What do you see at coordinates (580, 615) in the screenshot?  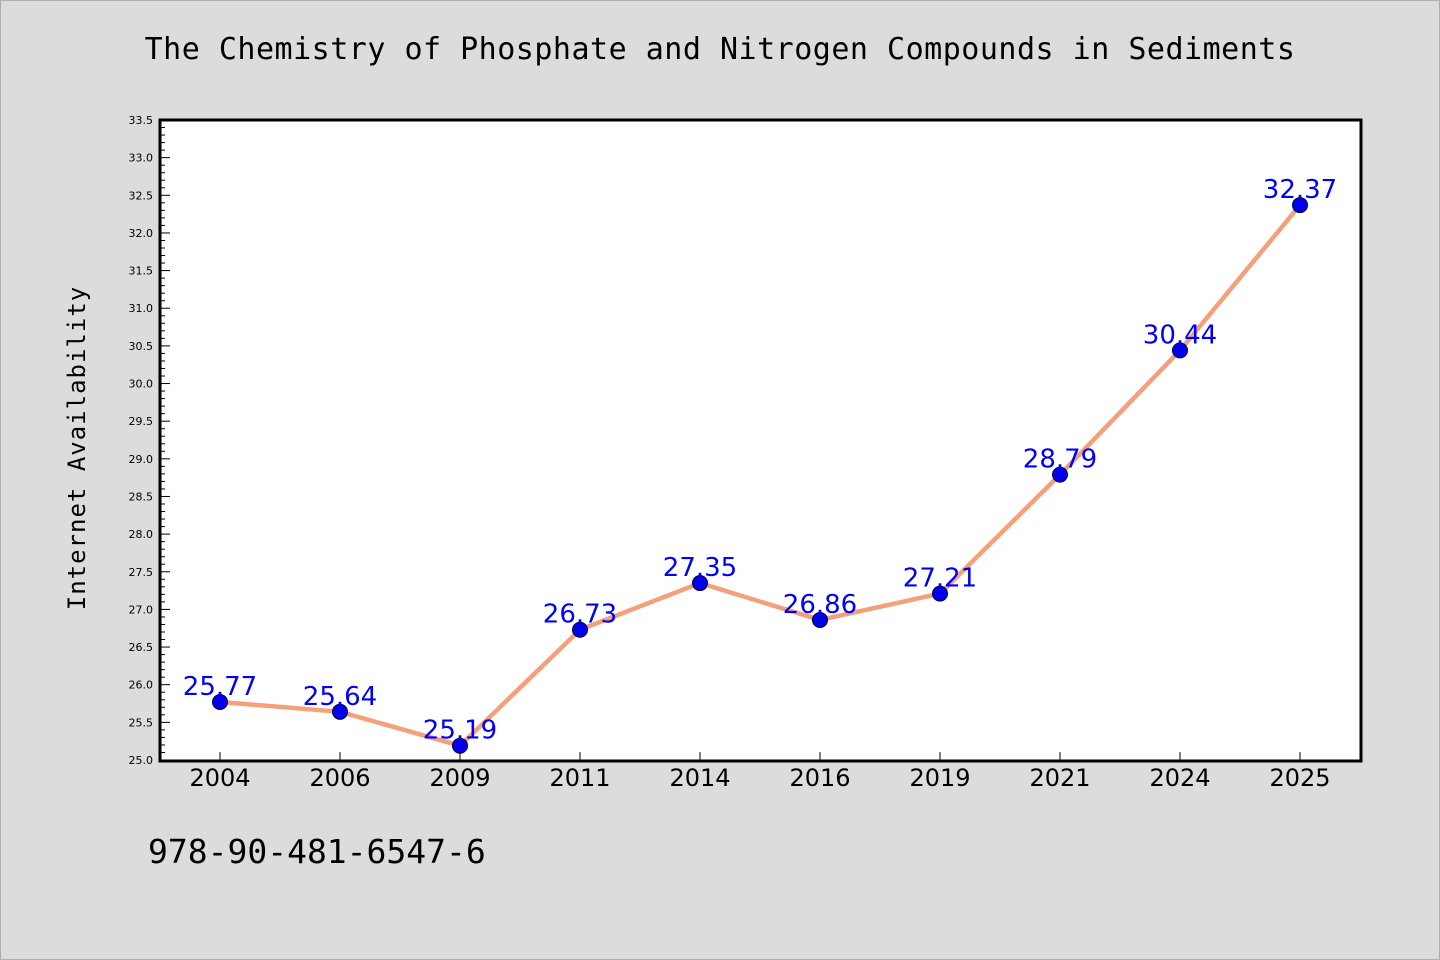 I see `data-label: 26.73` at bounding box center [580, 615].